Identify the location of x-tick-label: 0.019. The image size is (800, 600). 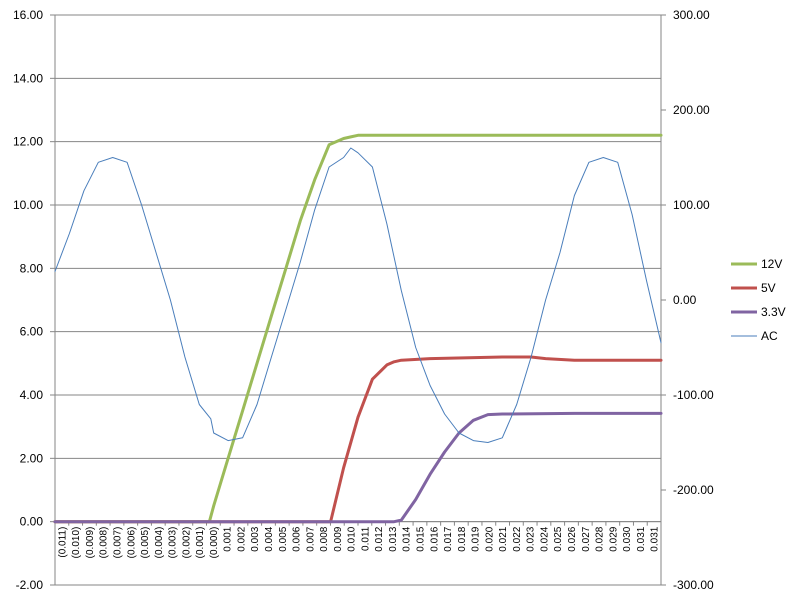
(476, 538).